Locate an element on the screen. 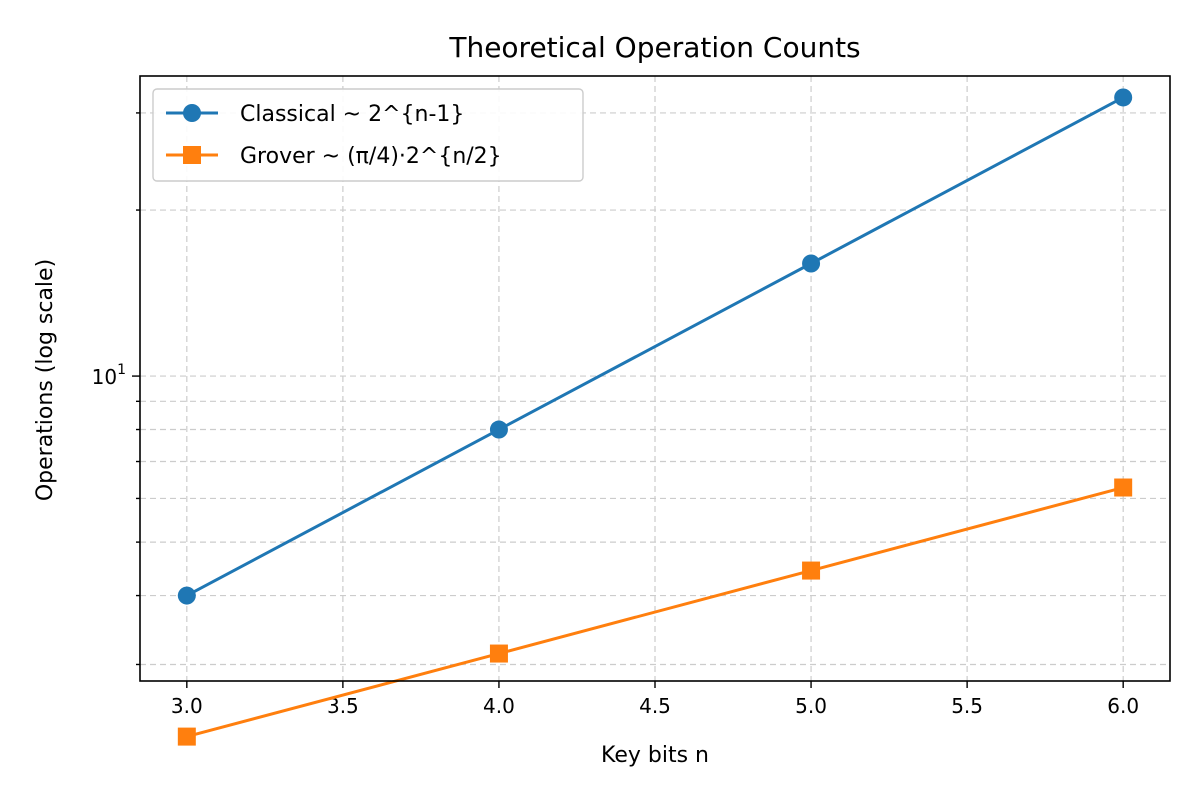 This screenshot has height=800, width=1200. x-tick-label: 6.0 is located at coordinates (1123, 706).